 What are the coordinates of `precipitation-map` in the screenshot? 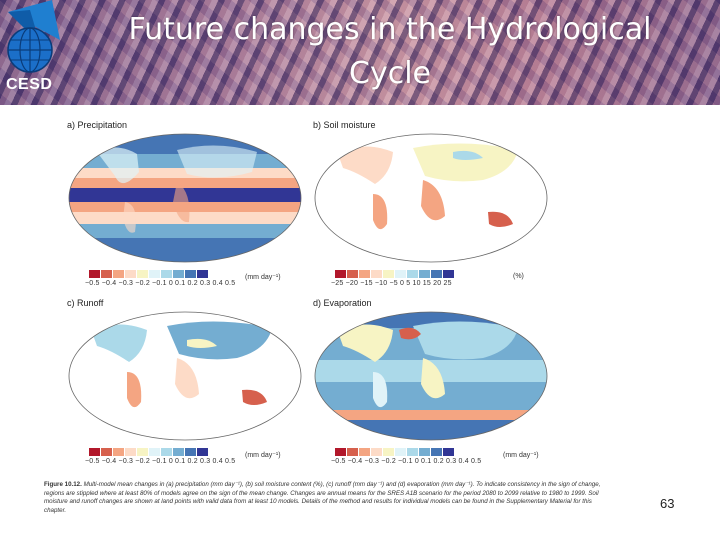 It's located at (185, 198).